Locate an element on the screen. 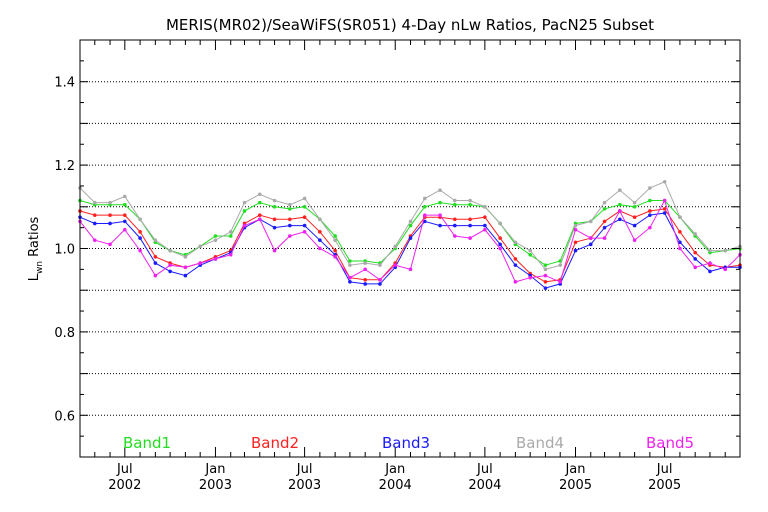 The image size is (768, 512). legend: Band1 Band2 Band3 Band4 Band5 is located at coordinates (408, 443).